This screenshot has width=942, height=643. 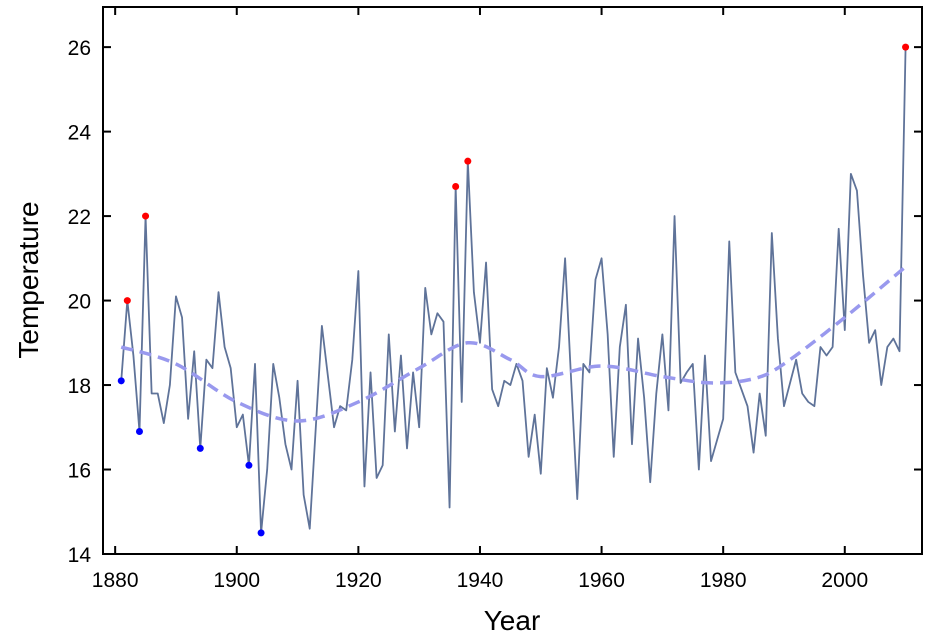 What do you see at coordinates (236, 580) in the screenshot?
I see `x-tick-label: 1900` at bounding box center [236, 580].